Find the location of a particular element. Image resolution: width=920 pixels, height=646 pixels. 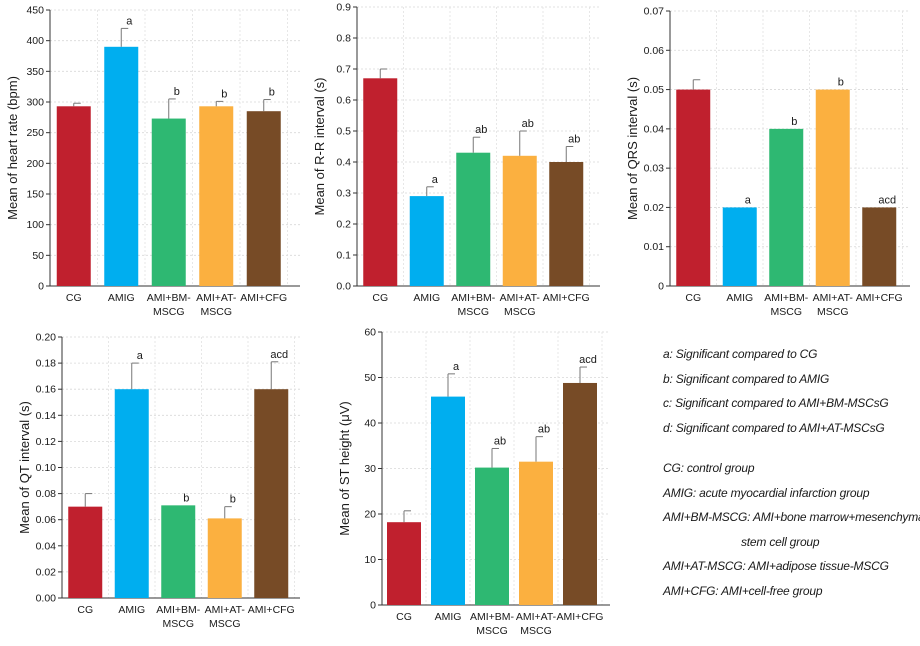

y-tick-label: 350 is located at coordinates (35, 72).